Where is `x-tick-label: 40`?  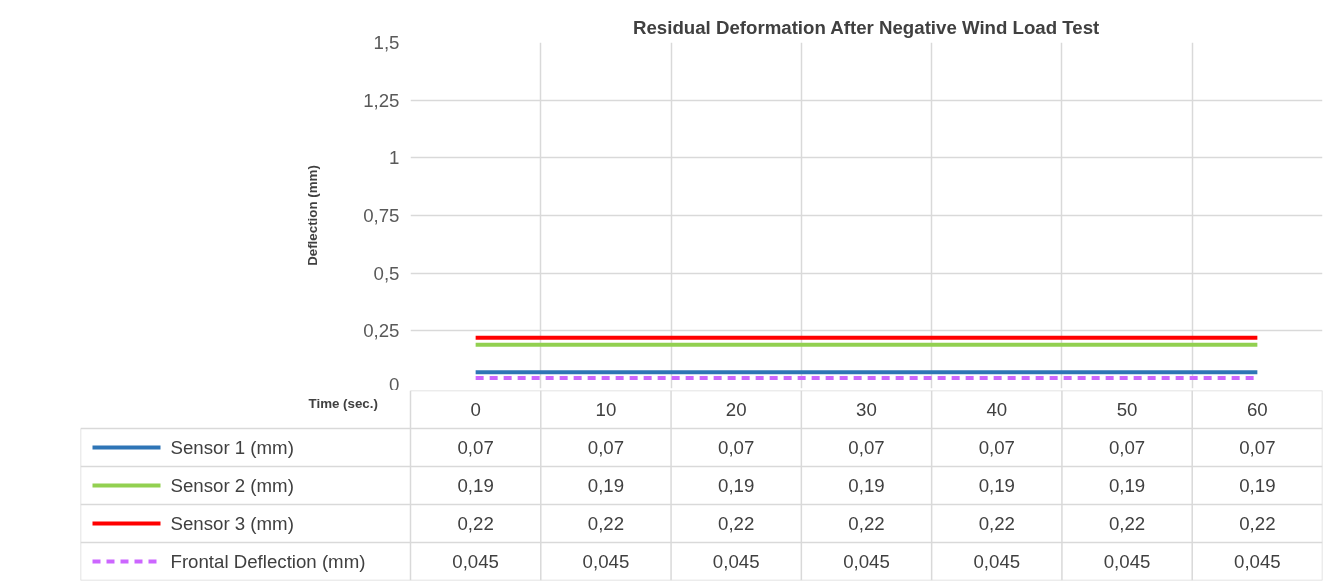
x-tick-label: 40 is located at coordinates (997, 409).